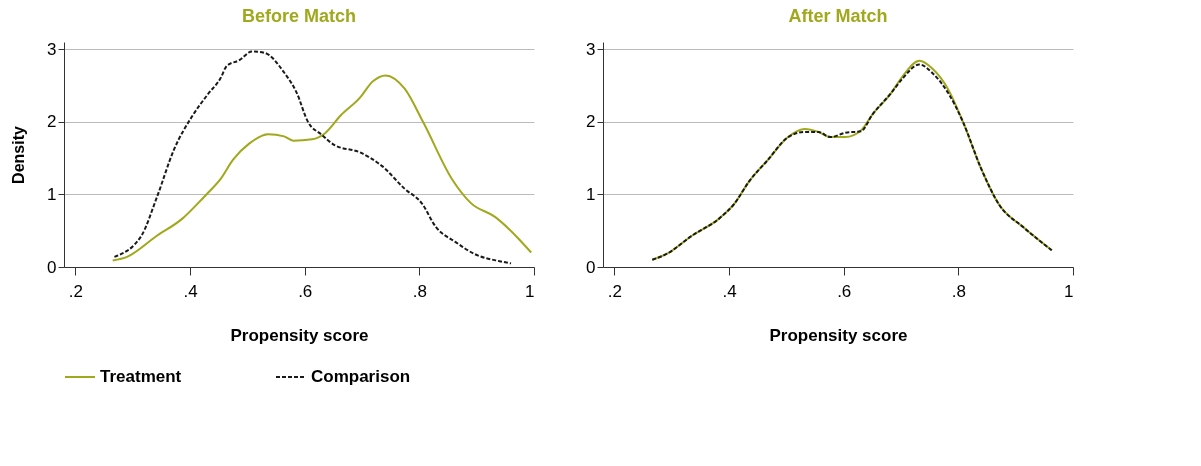  I want to click on legend-label: Comparison, so click(361, 376).